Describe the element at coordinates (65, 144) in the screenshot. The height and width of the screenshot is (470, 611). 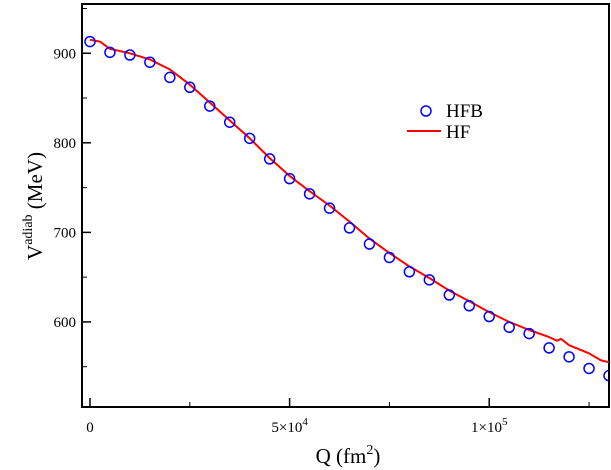
I see `y-tick-label: 800` at that location.